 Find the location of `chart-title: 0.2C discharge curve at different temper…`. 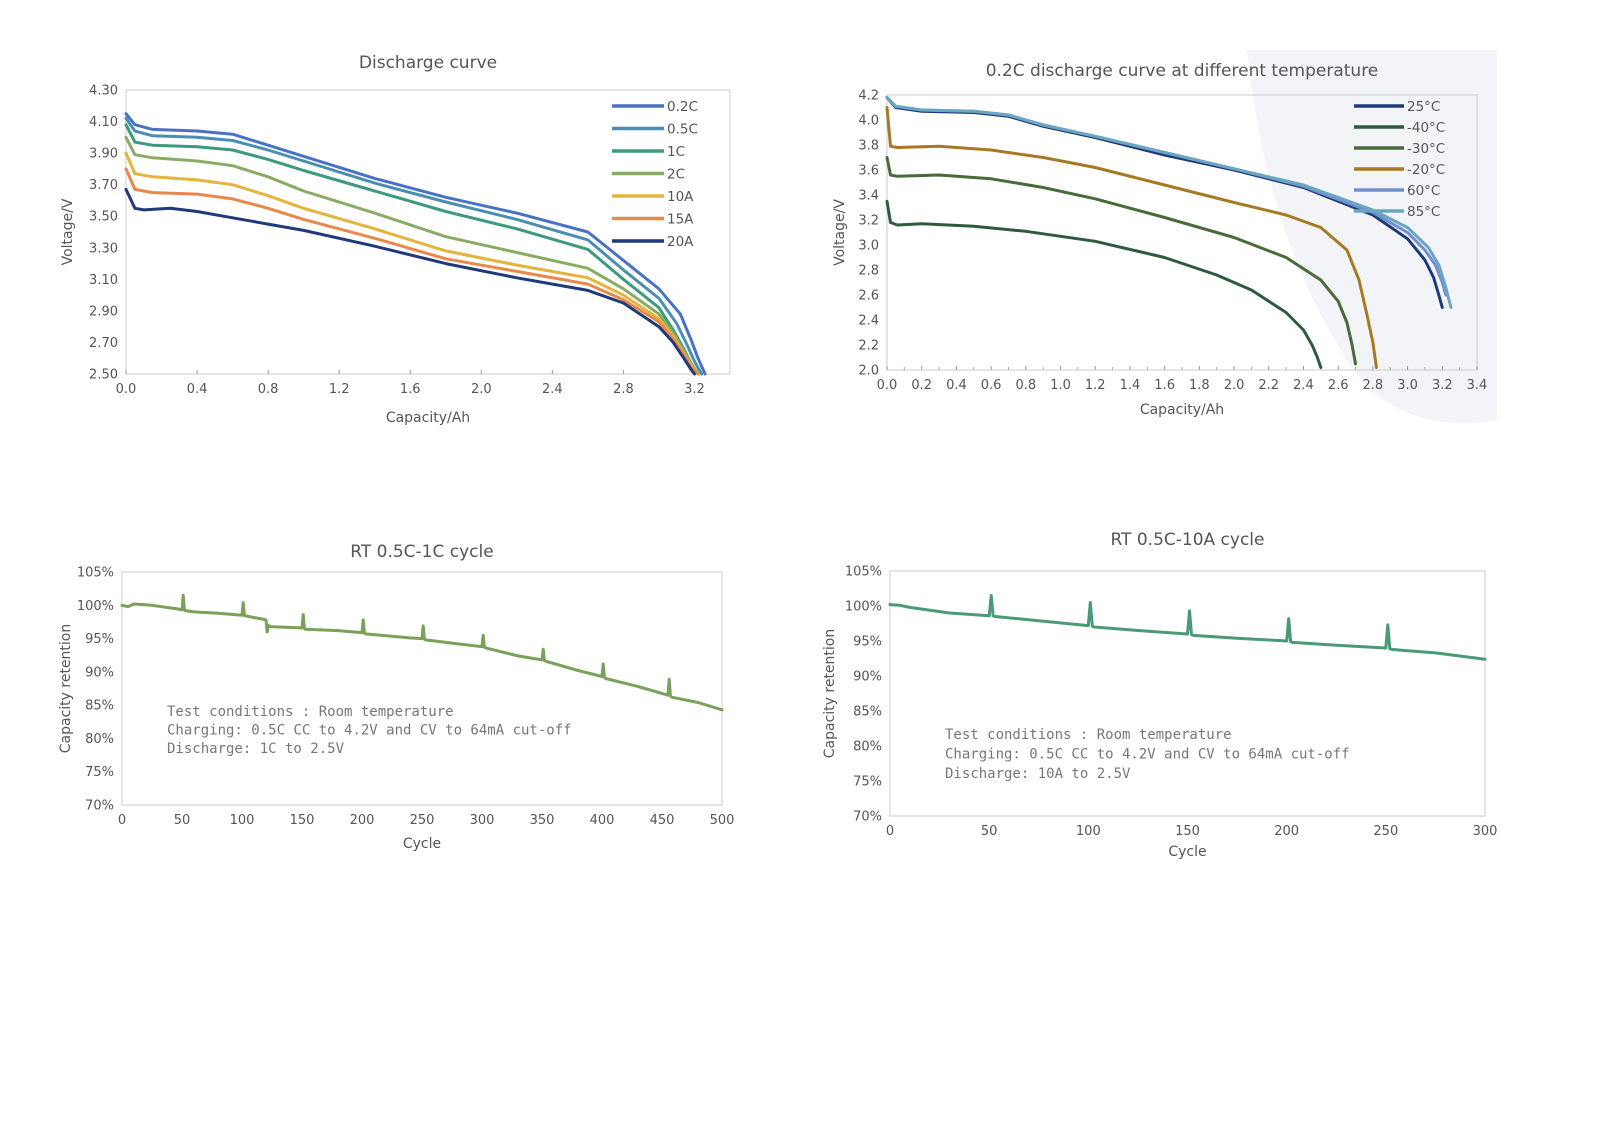

chart-title: 0.2C discharge curve at different temper… is located at coordinates (1182, 71).